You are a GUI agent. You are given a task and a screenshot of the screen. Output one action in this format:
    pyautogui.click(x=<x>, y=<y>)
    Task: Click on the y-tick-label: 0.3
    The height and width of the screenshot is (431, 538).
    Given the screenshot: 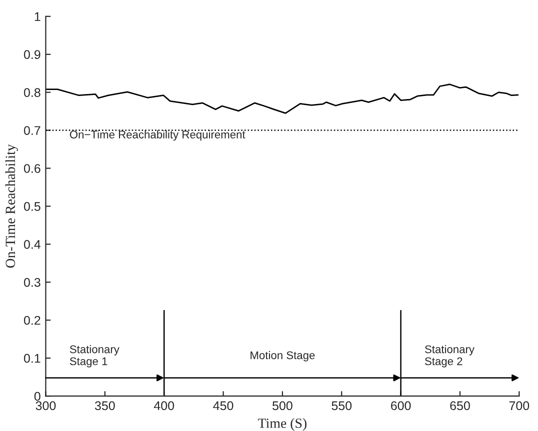 What is the action you would take?
    pyautogui.click(x=32, y=282)
    